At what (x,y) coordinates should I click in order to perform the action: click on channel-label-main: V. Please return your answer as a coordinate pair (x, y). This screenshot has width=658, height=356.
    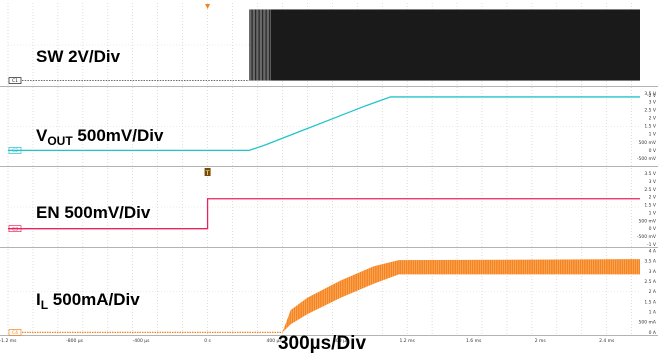
    Looking at the image, I should click on (42, 135).